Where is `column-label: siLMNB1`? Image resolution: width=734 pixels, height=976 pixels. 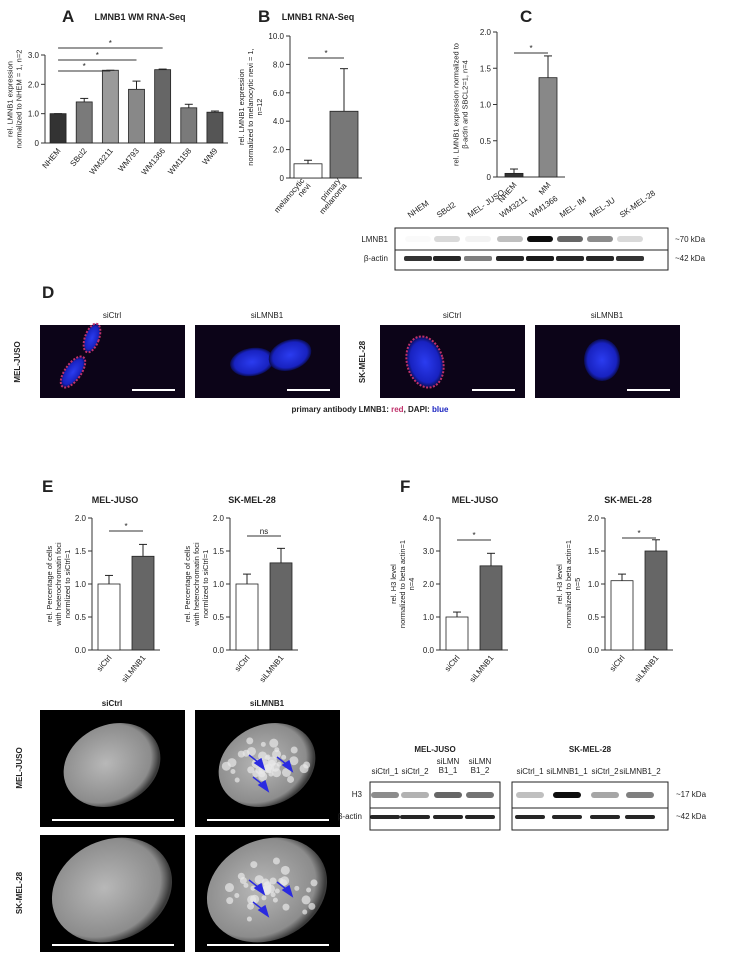
column-label: siLMNB1 is located at coordinates (267, 315).